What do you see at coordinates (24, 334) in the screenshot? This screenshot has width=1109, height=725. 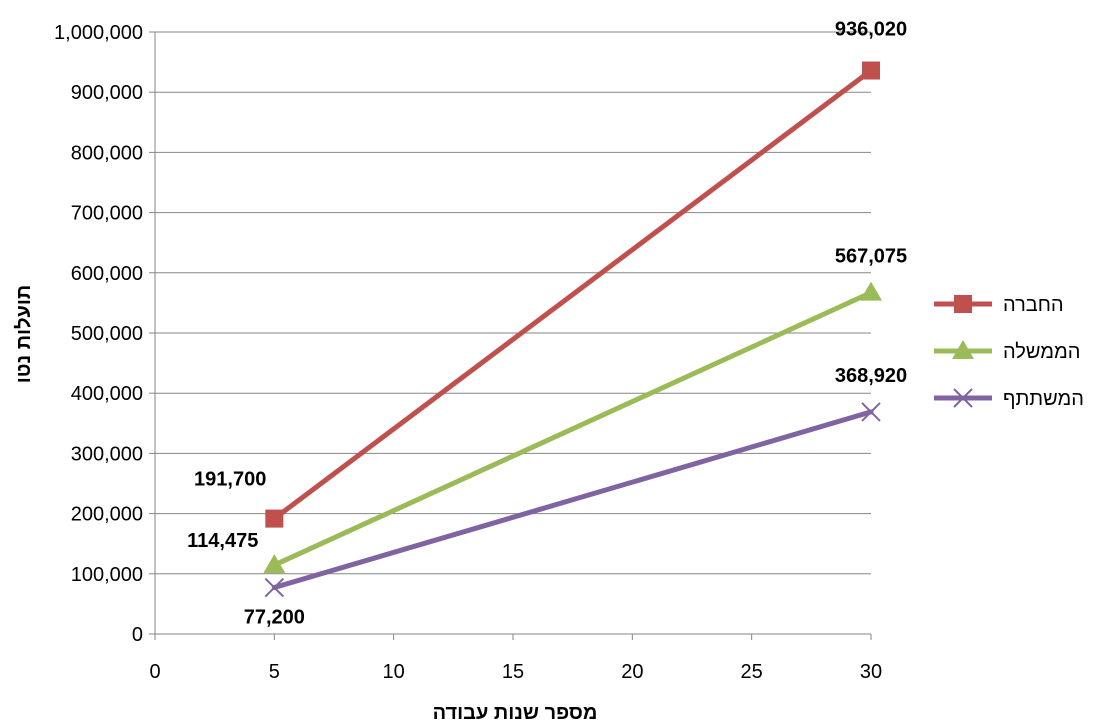 I see `y-axis-title: תועלות נטו` at bounding box center [24, 334].